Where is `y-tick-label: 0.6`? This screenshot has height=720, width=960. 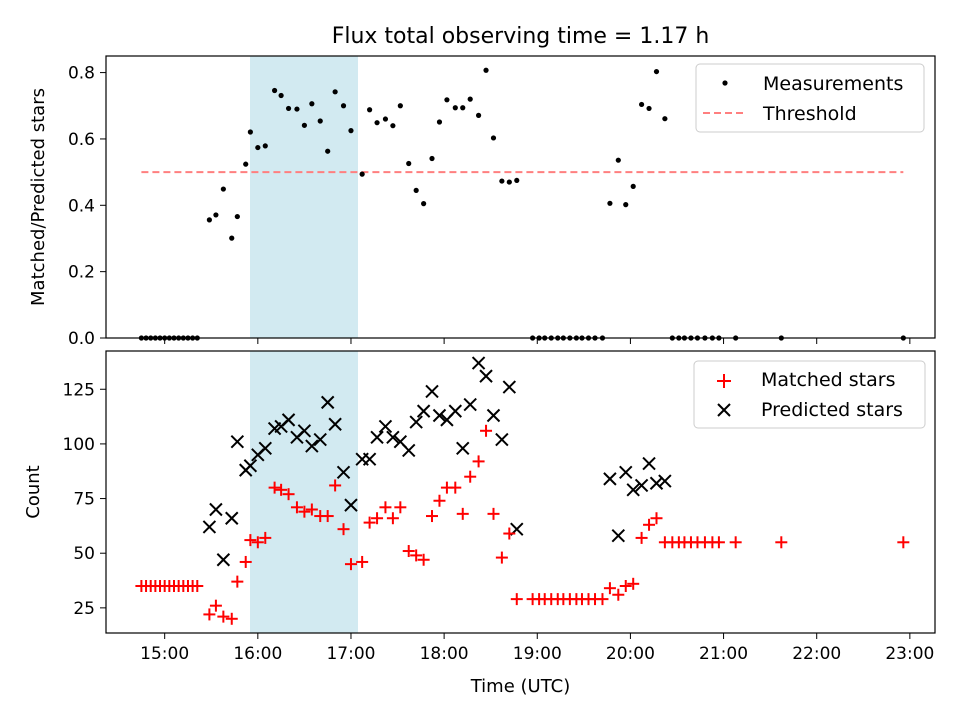 y-tick-label: 0.6 is located at coordinates (81, 140).